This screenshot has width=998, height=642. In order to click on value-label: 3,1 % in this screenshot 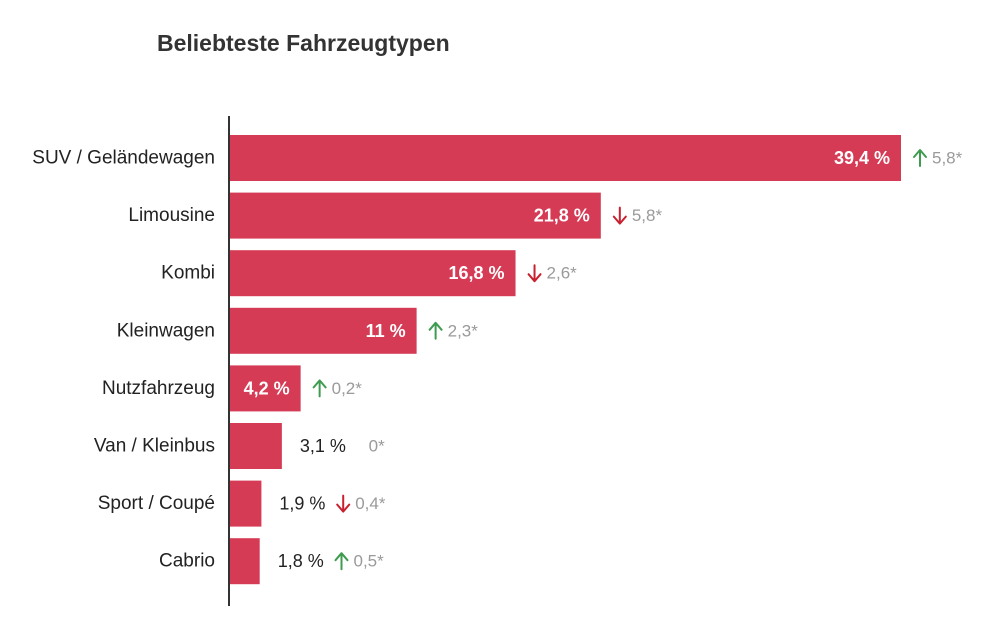, I will do `click(323, 446)`.